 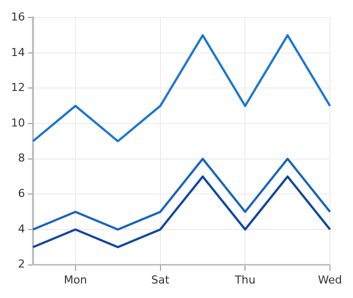 I want to click on x-tick-label: Wed, so click(x=330, y=279).